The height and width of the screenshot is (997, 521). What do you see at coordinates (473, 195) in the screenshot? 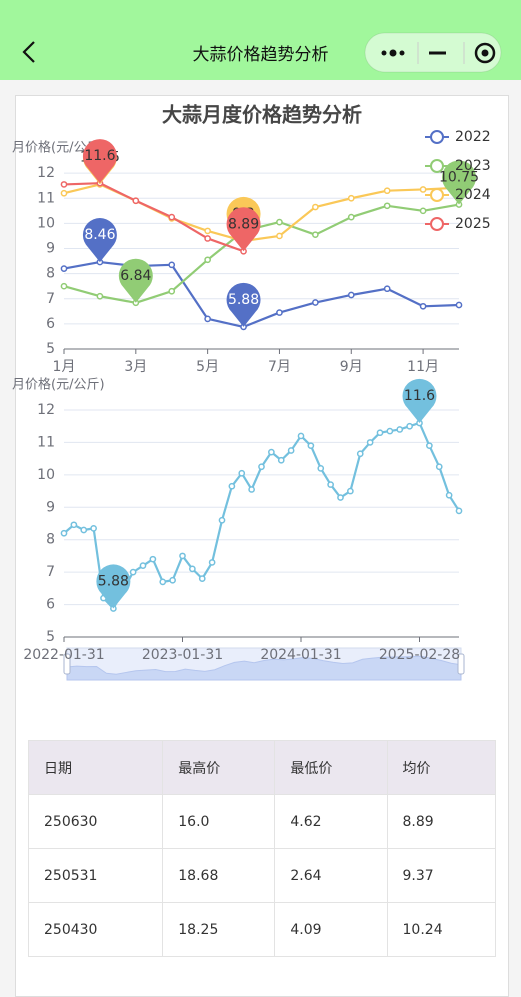
I see `legend-label: 2024` at bounding box center [473, 195].